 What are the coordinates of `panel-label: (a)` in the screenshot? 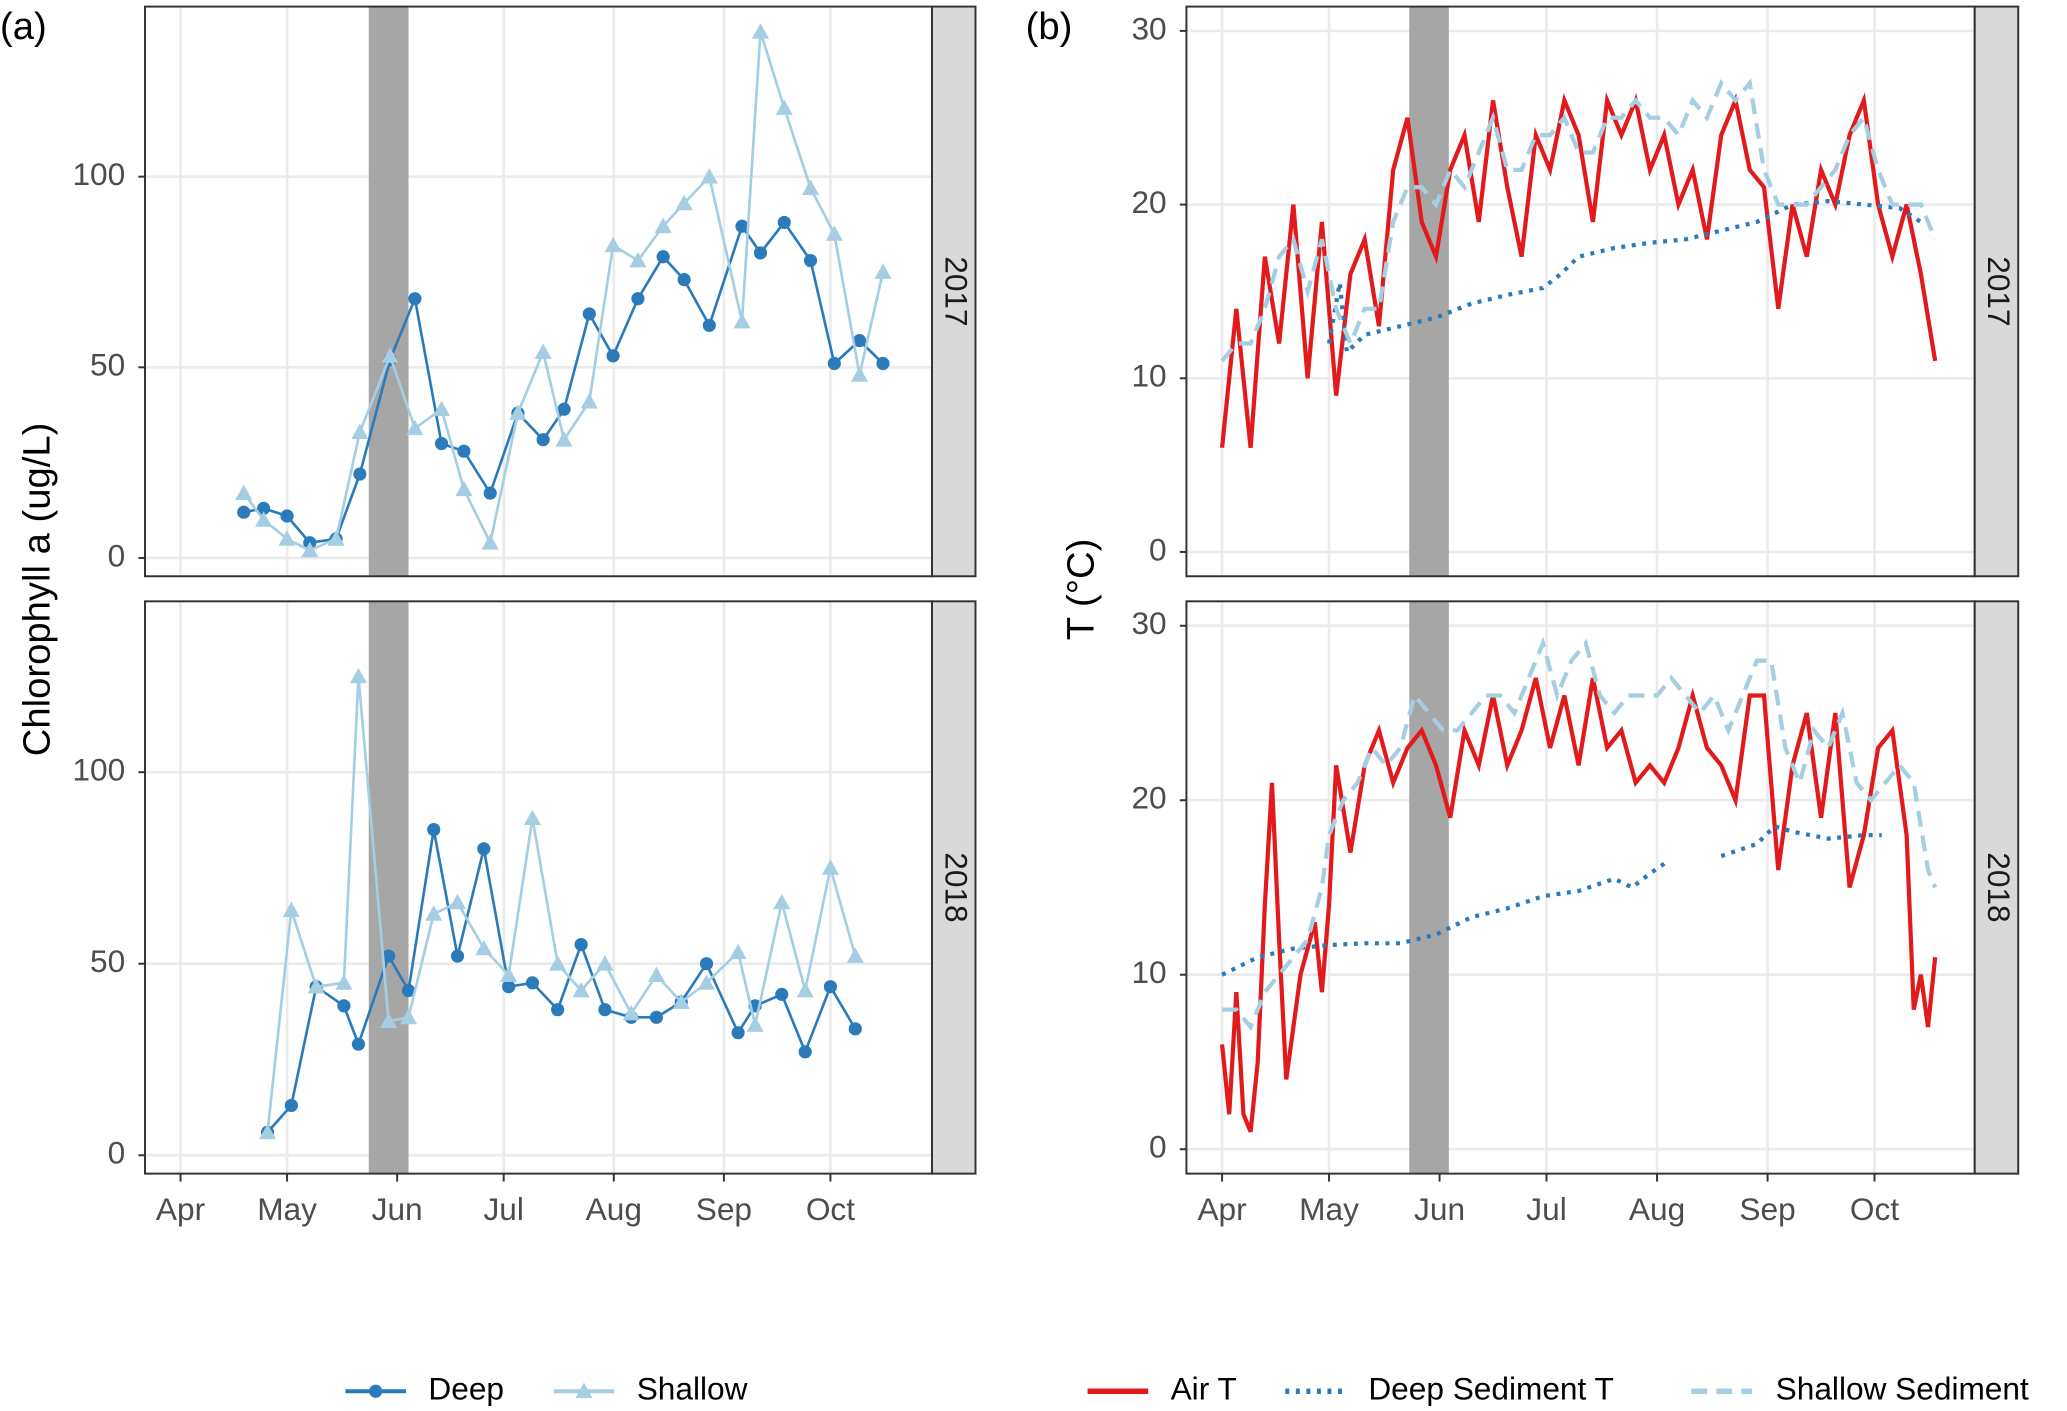 It's located at (23, 26).